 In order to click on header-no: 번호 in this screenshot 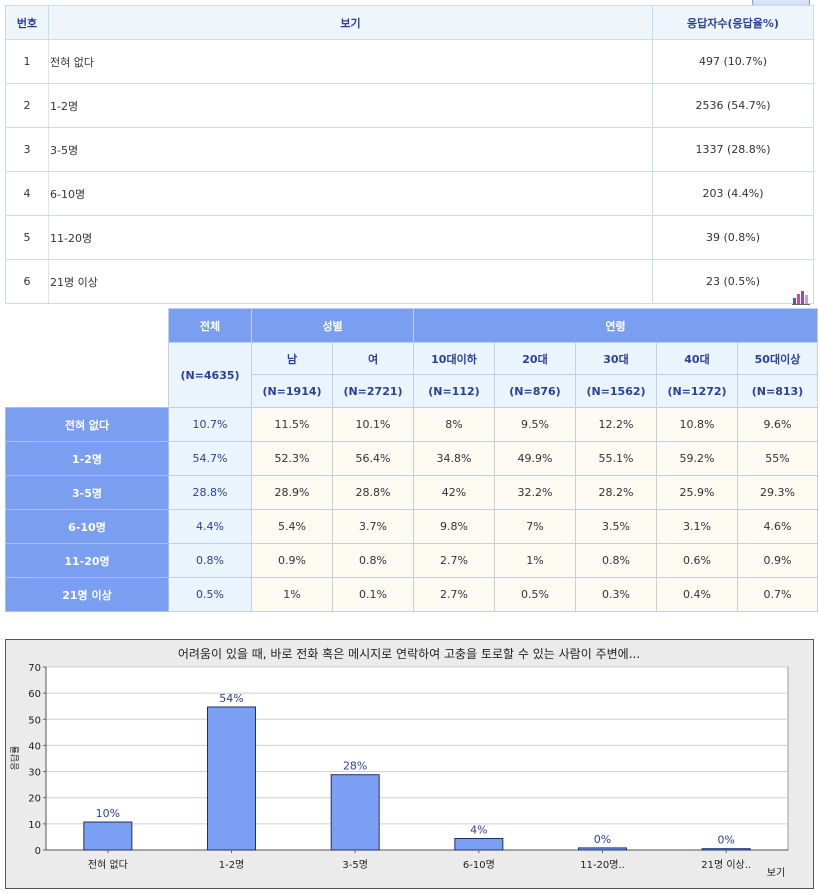, I will do `click(27, 22)`.